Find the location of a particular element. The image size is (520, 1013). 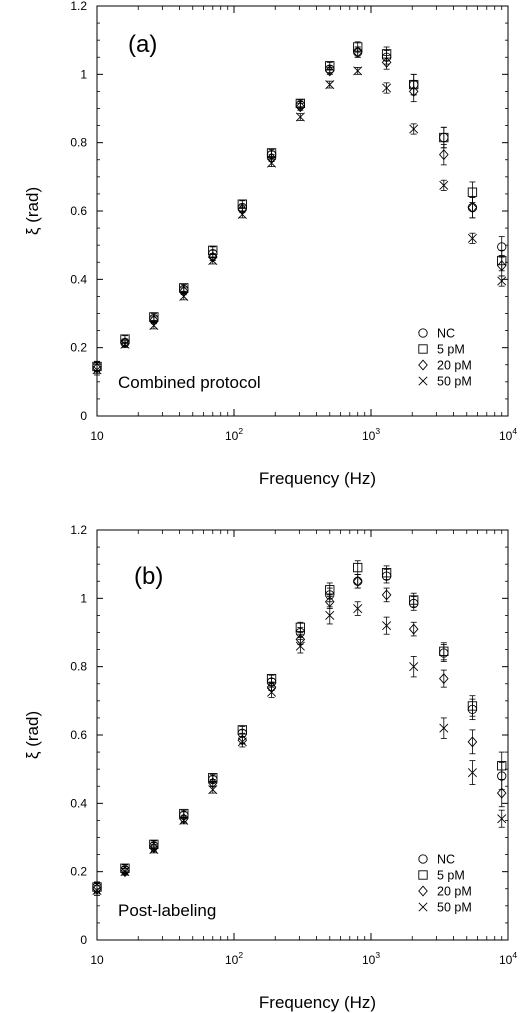

x-tick-exponent: 3 is located at coordinates (377, 431).